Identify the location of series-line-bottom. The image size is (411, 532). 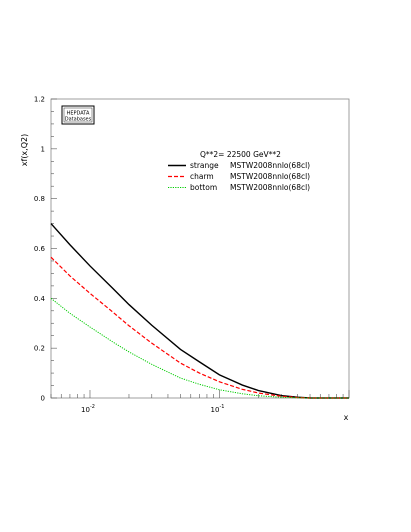
(199, 348).